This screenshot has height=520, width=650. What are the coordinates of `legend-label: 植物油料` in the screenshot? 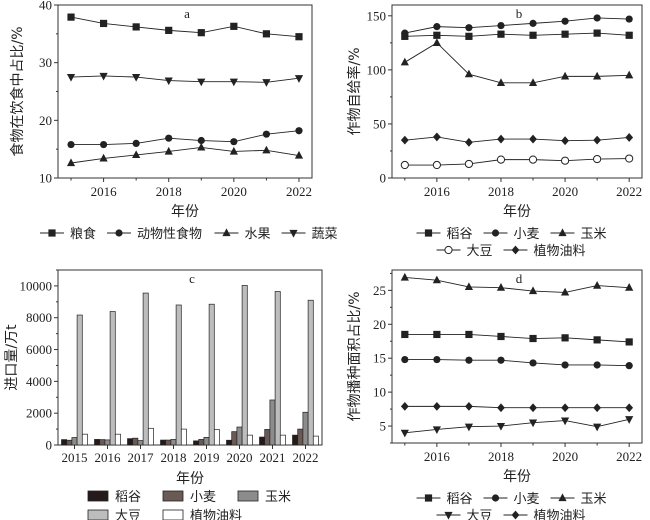 It's located at (216, 514).